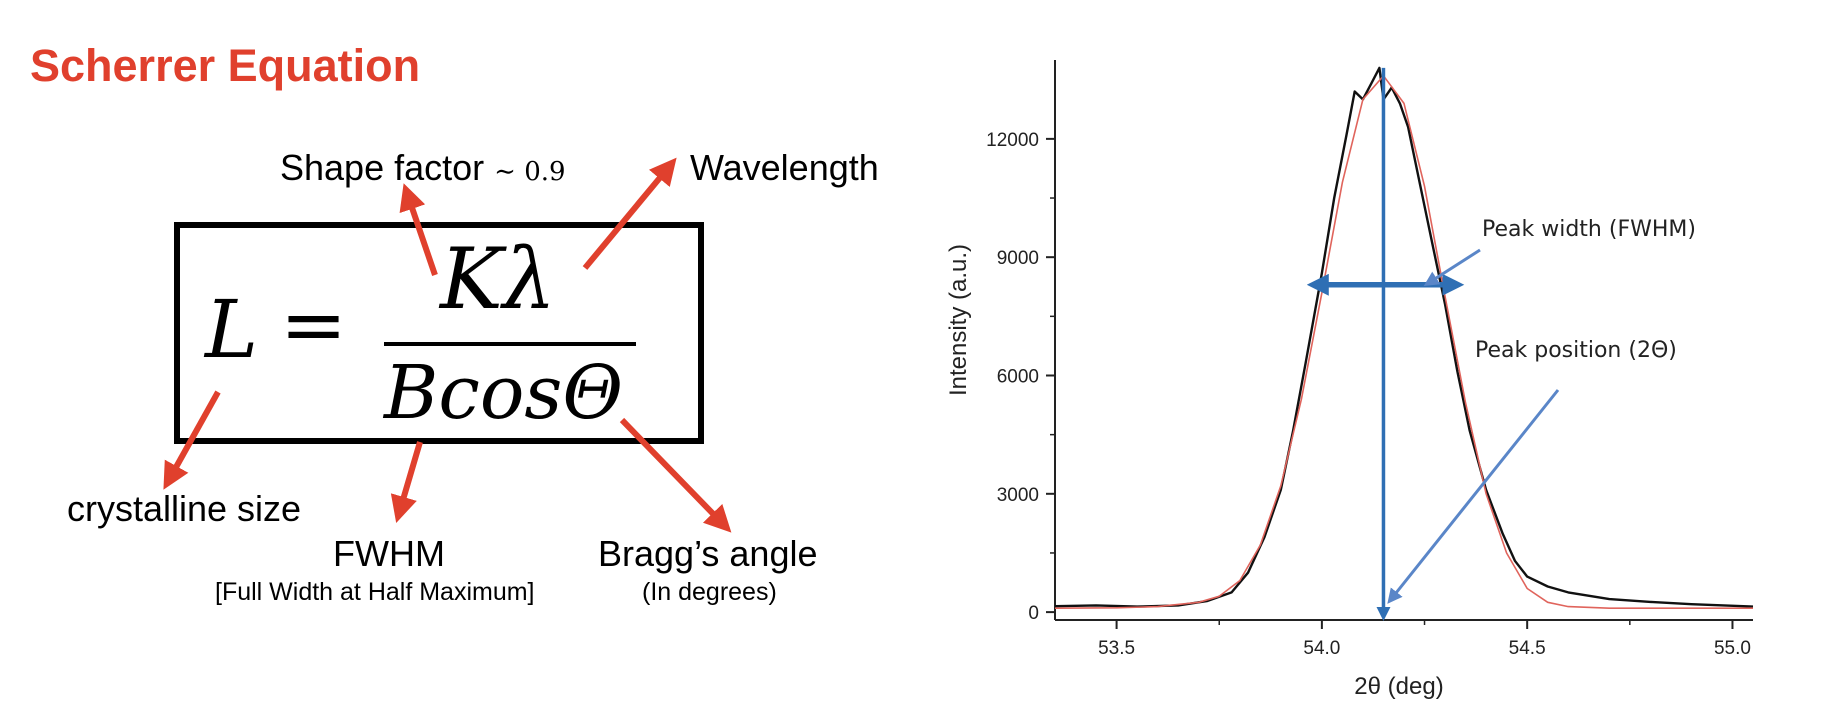 The height and width of the screenshot is (718, 1828). I want to click on y-axis-label: Intensity (a.u.), so click(958, 320).